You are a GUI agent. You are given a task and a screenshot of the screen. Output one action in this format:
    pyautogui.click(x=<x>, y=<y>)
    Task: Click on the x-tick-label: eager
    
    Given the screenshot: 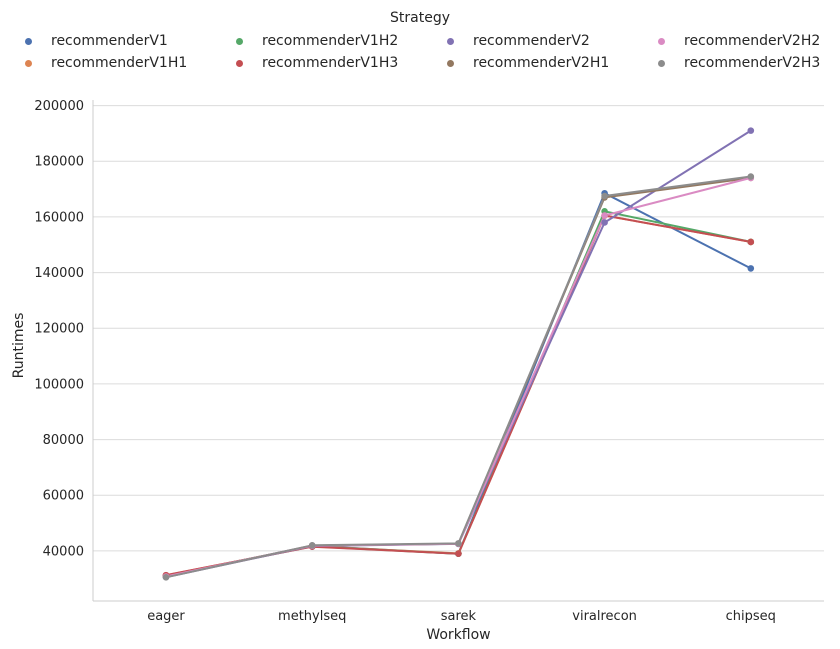 What is the action you would take?
    pyautogui.click(x=166, y=616)
    